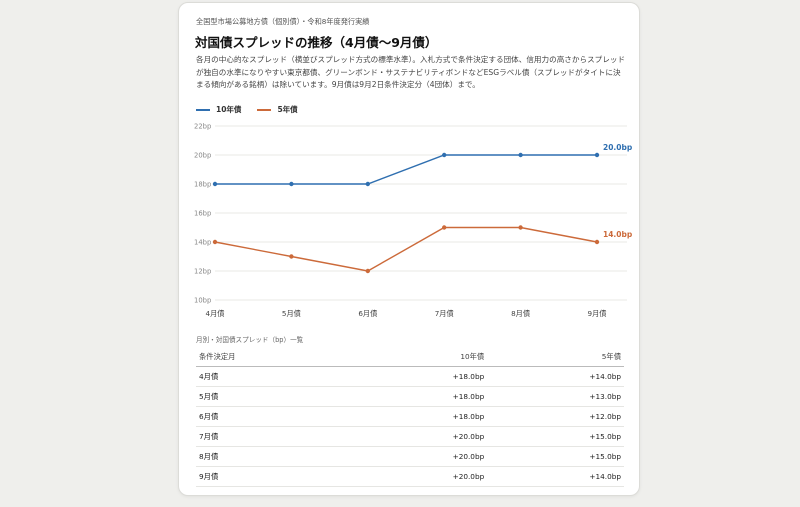 The height and width of the screenshot is (507, 800). What do you see at coordinates (202, 243) in the screenshot?
I see `y-tick-label: 14bp` at bounding box center [202, 243].